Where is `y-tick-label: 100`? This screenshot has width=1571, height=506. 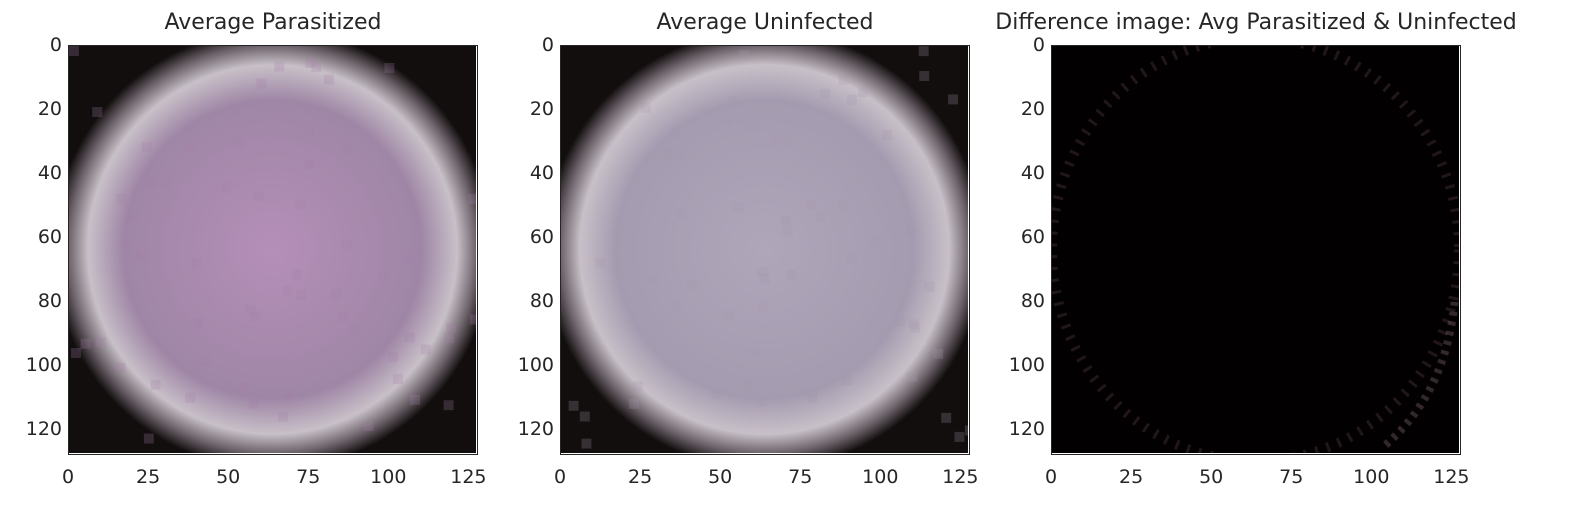
y-tick-label: 100 is located at coordinates (1026, 365).